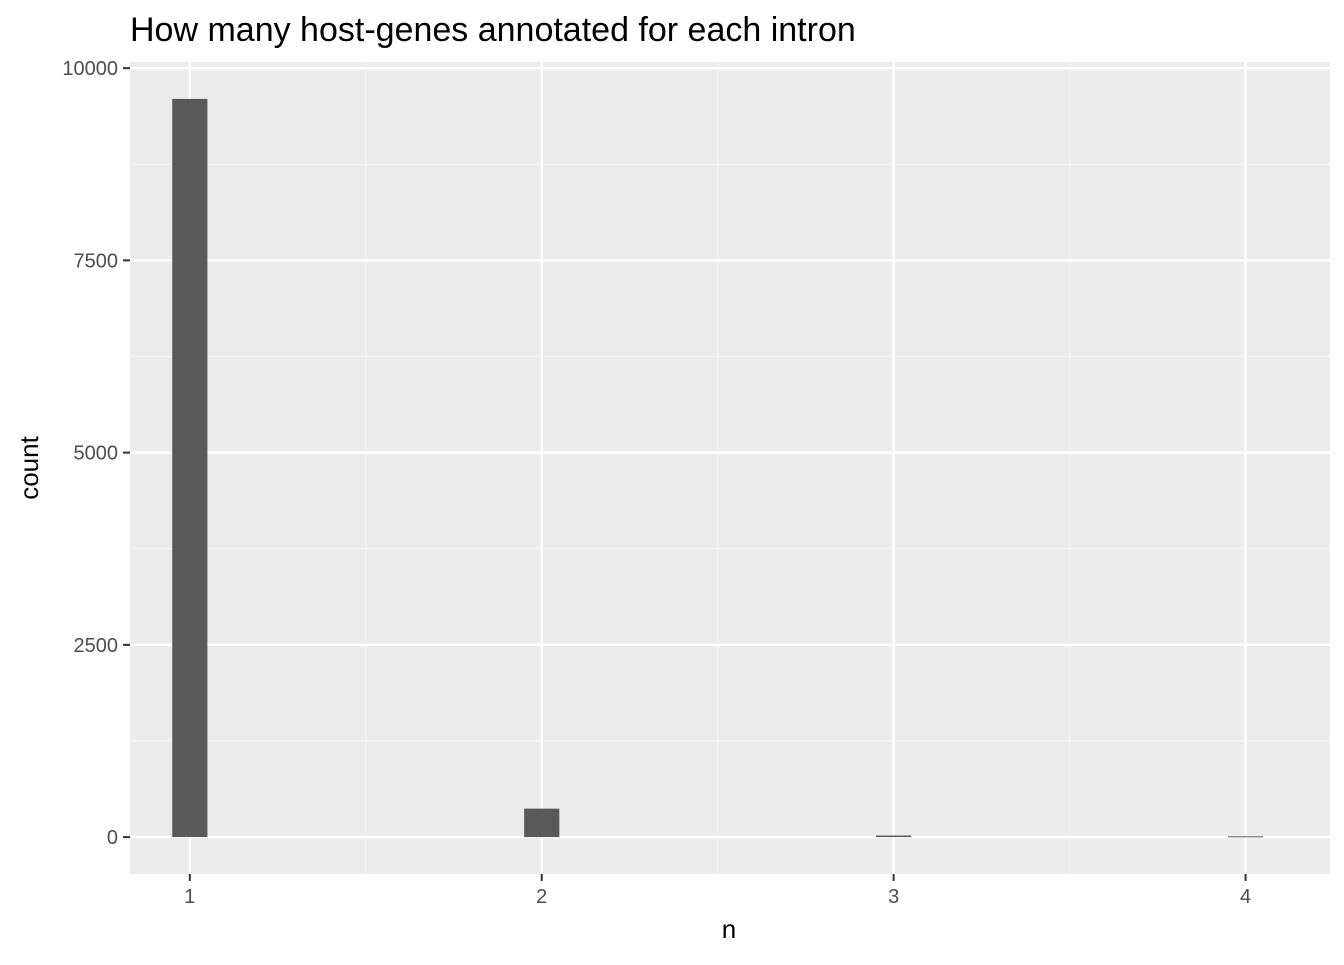 The image size is (1344, 965). I want to click on y-axis-title: count, so click(29, 467).